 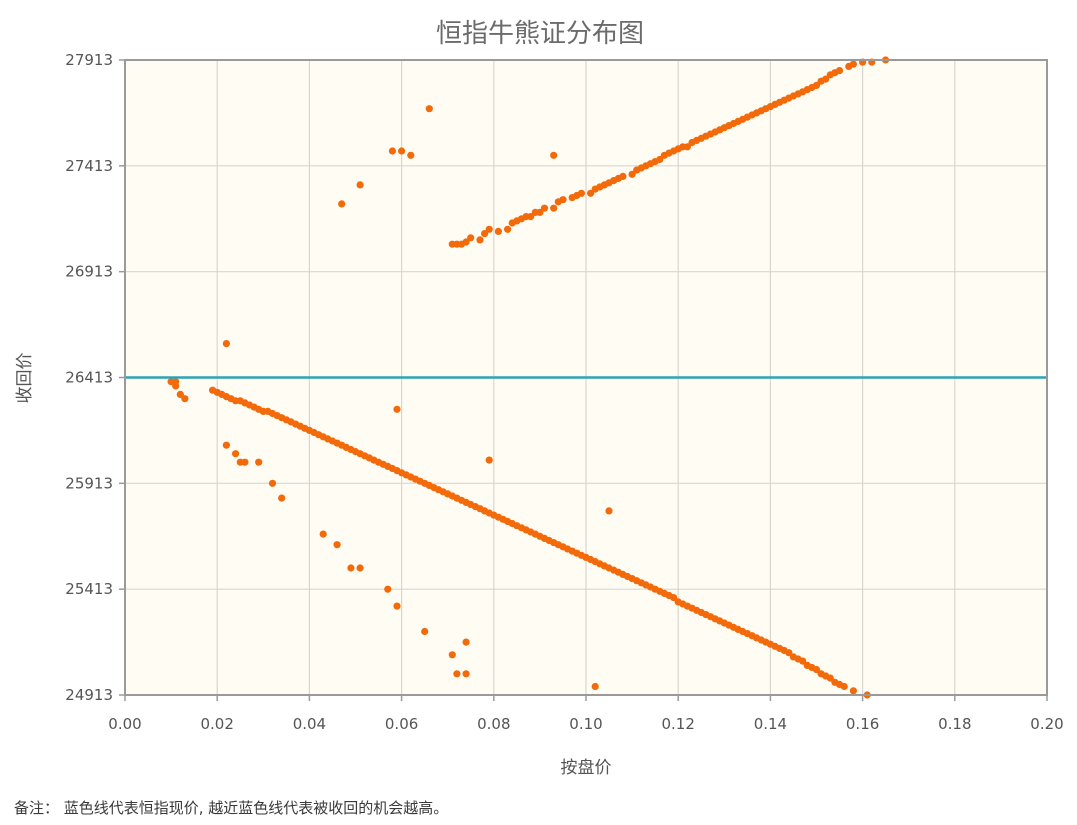 I want to click on x-tick-label: 0.14, so click(x=770, y=724).